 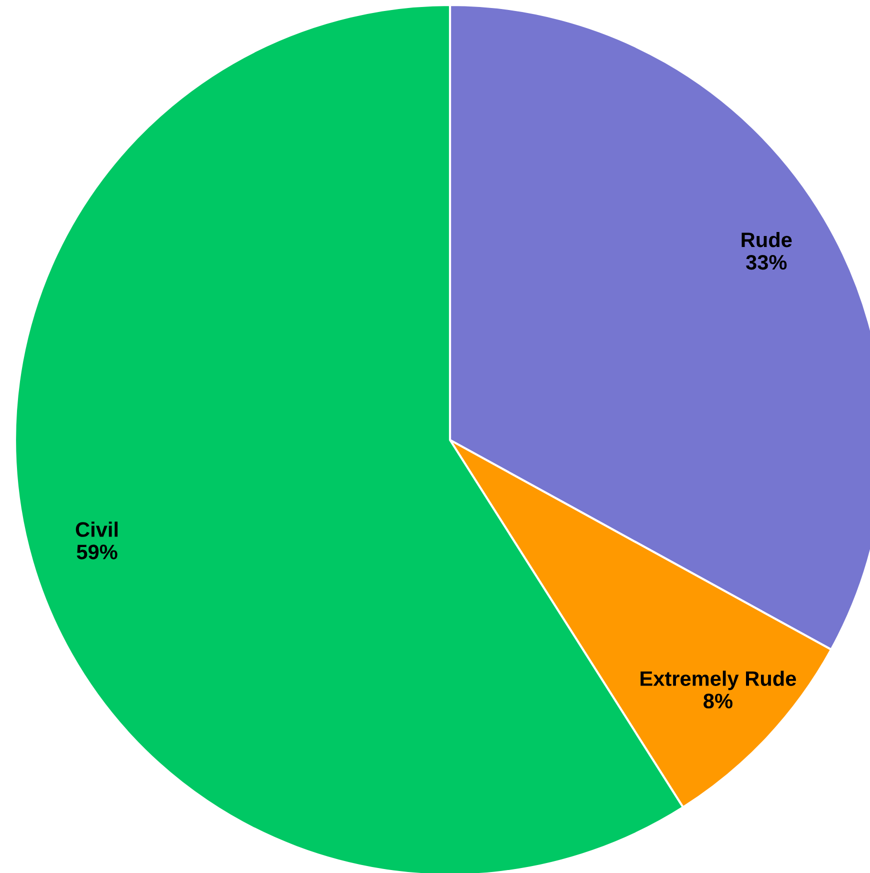 What do you see at coordinates (766, 262) in the screenshot?
I see `data-label: 33%` at bounding box center [766, 262].